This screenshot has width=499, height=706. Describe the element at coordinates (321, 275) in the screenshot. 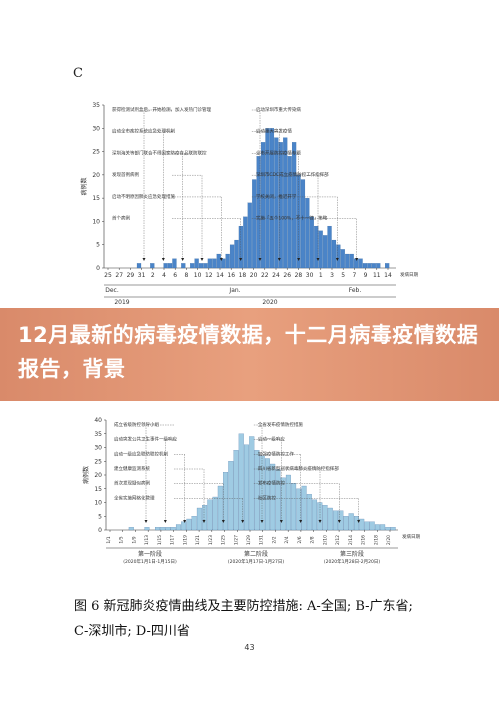

I see `x-tick-label: 1` at that location.